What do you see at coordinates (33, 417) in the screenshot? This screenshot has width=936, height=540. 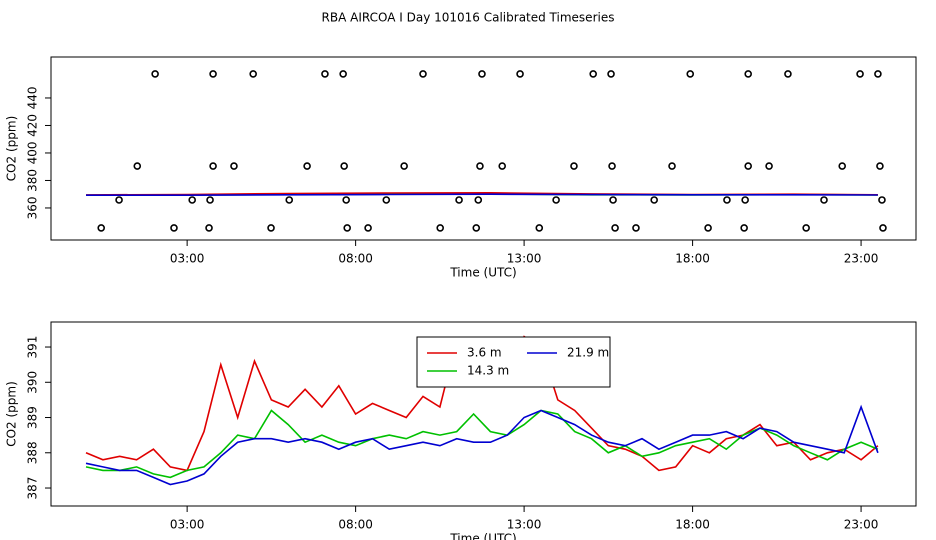 I see `y-tick-label: 389` at bounding box center [33, 417].